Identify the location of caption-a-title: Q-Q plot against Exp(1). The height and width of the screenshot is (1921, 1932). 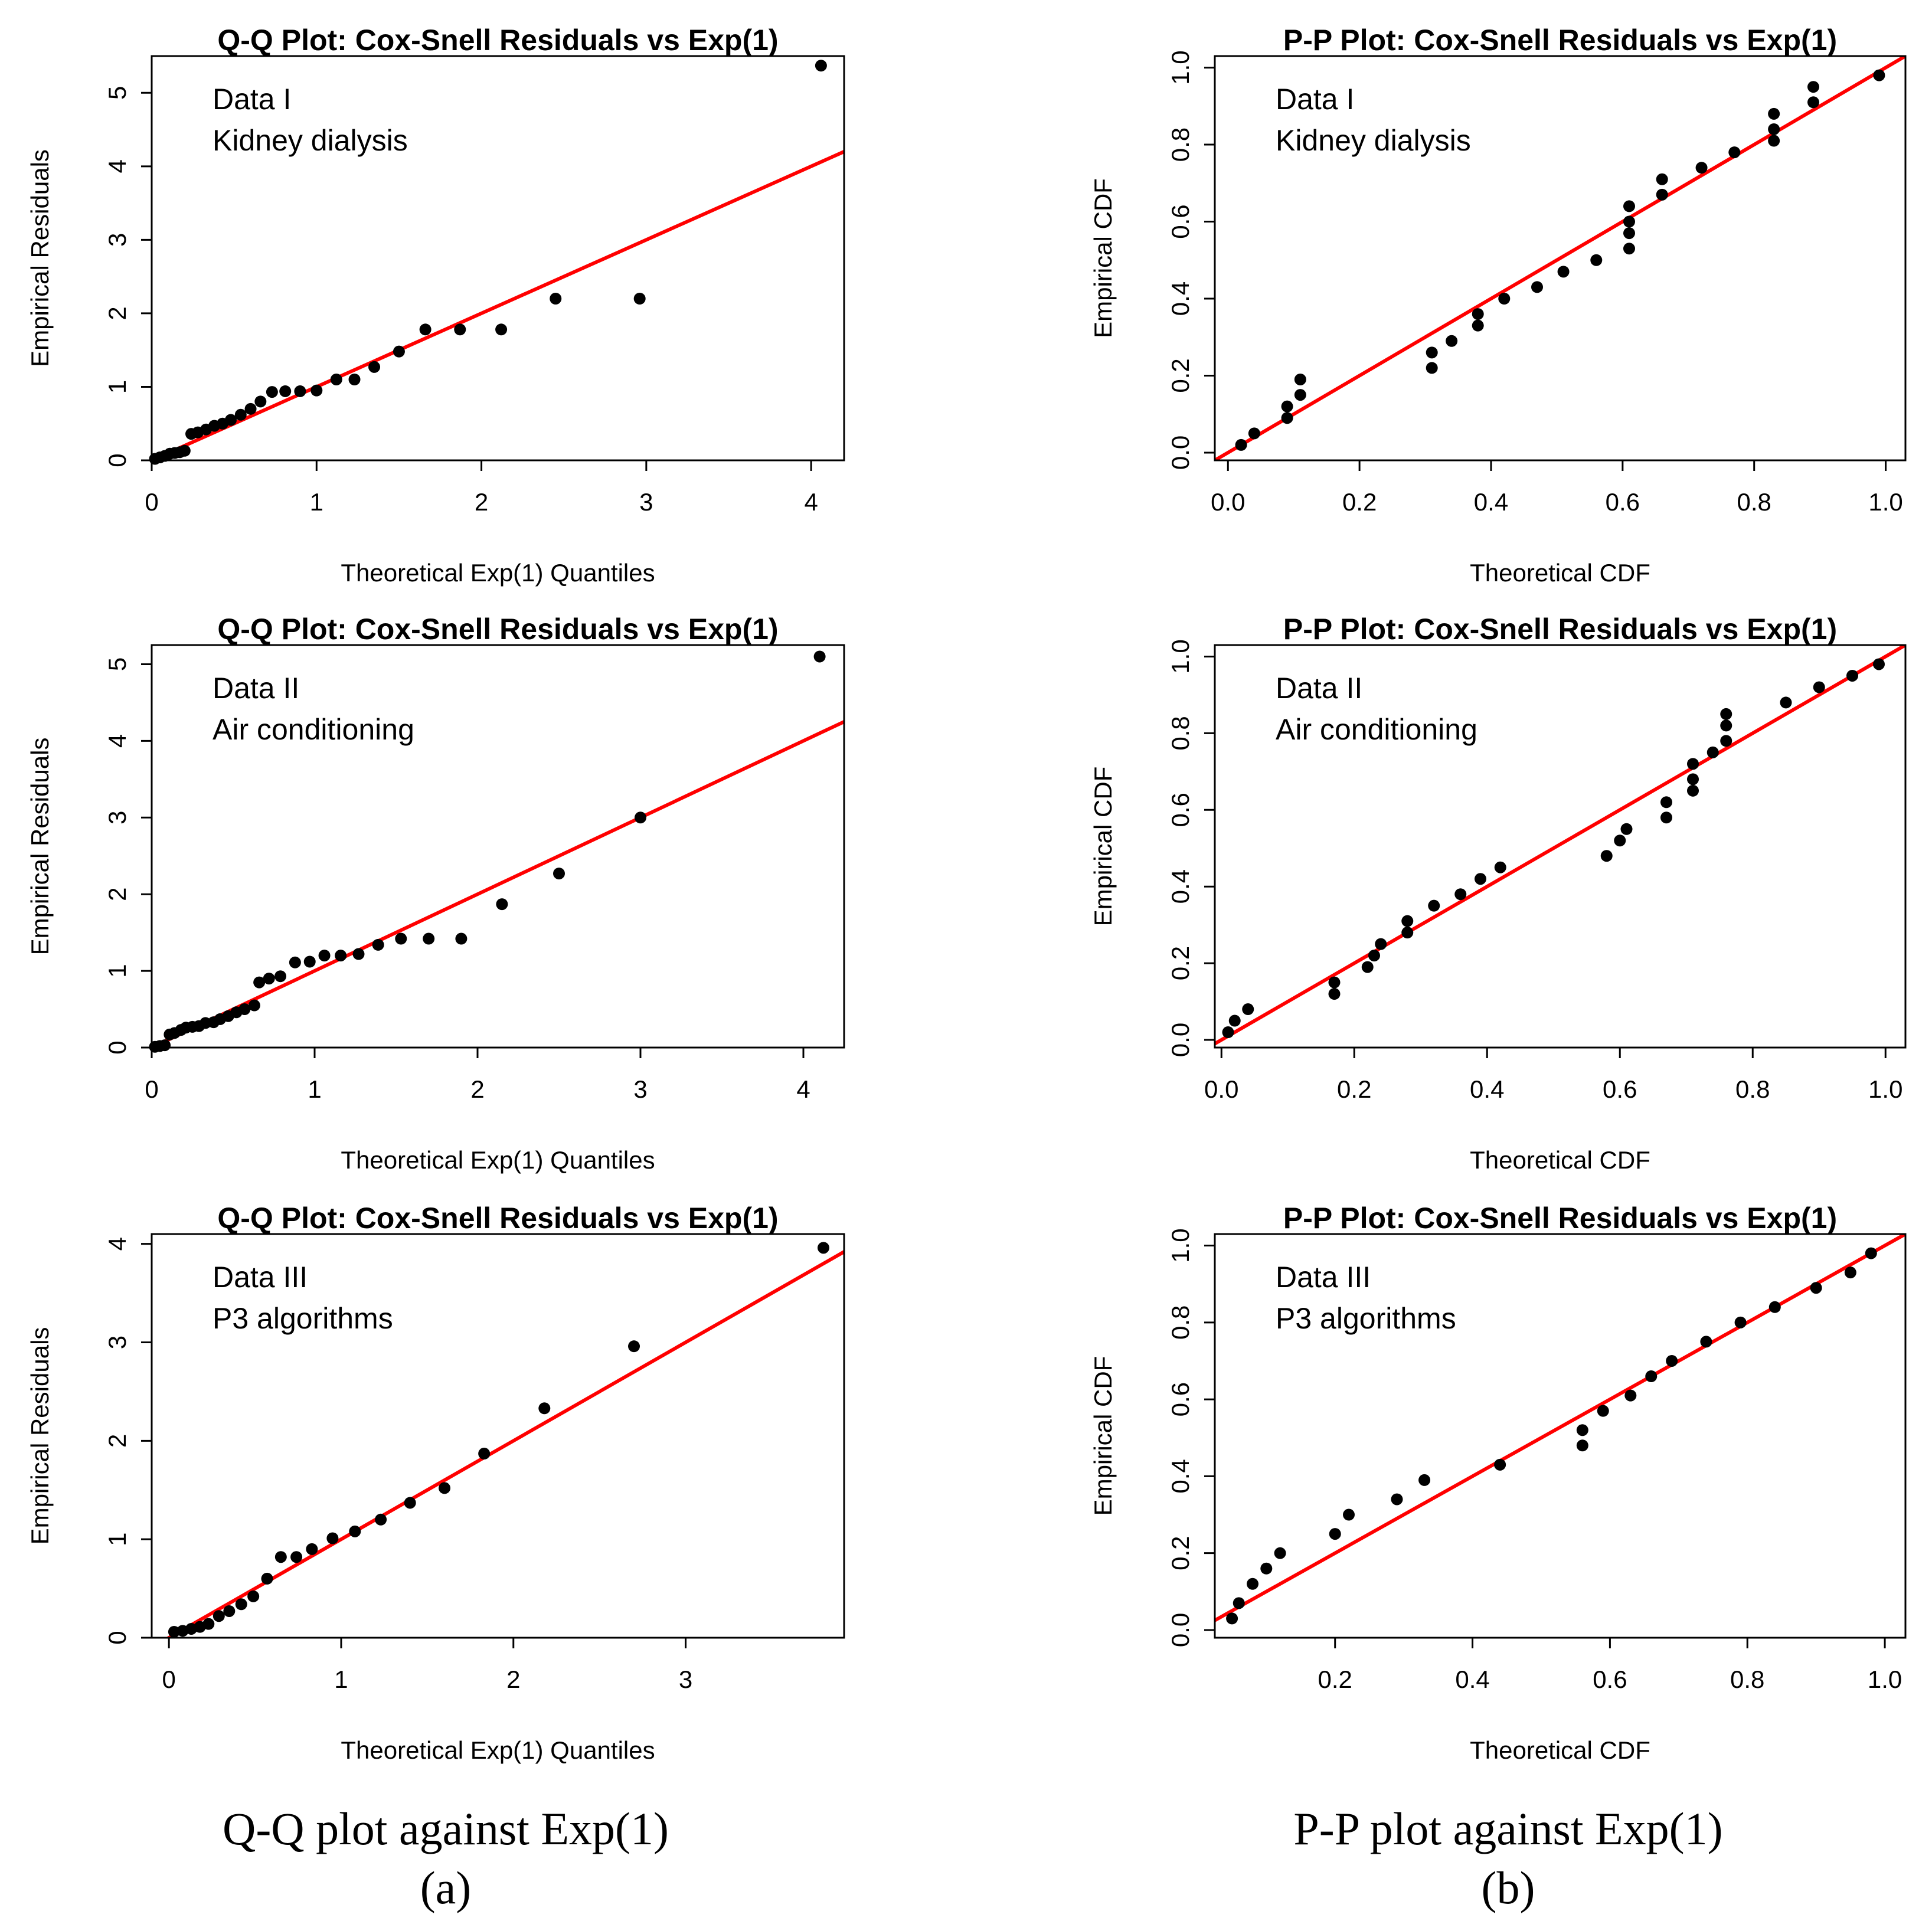
(446, 1828).